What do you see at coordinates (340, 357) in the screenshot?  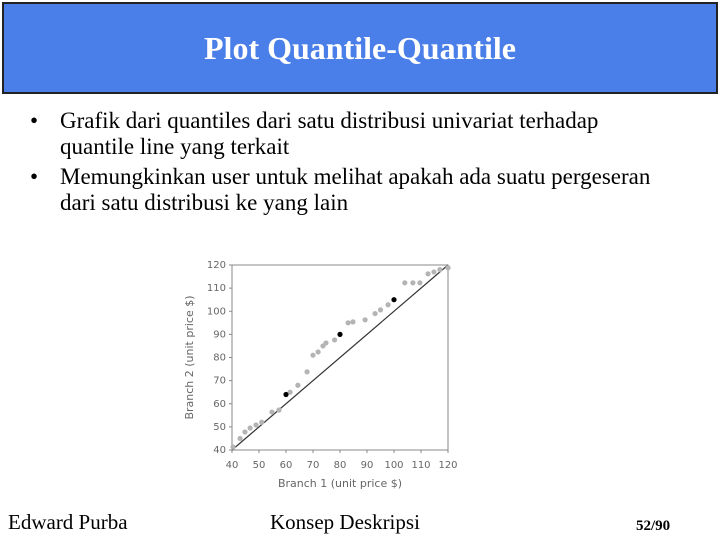 I see `reference-line` at bounding box center [340, 357].